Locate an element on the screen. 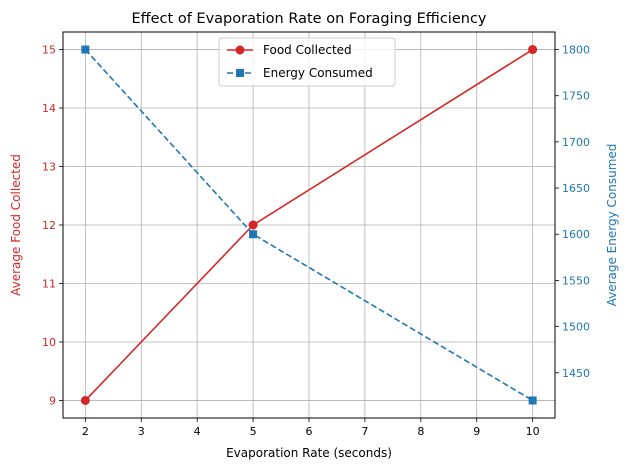  legend-marker-energy-consumed is located at coordinates (240, 73).